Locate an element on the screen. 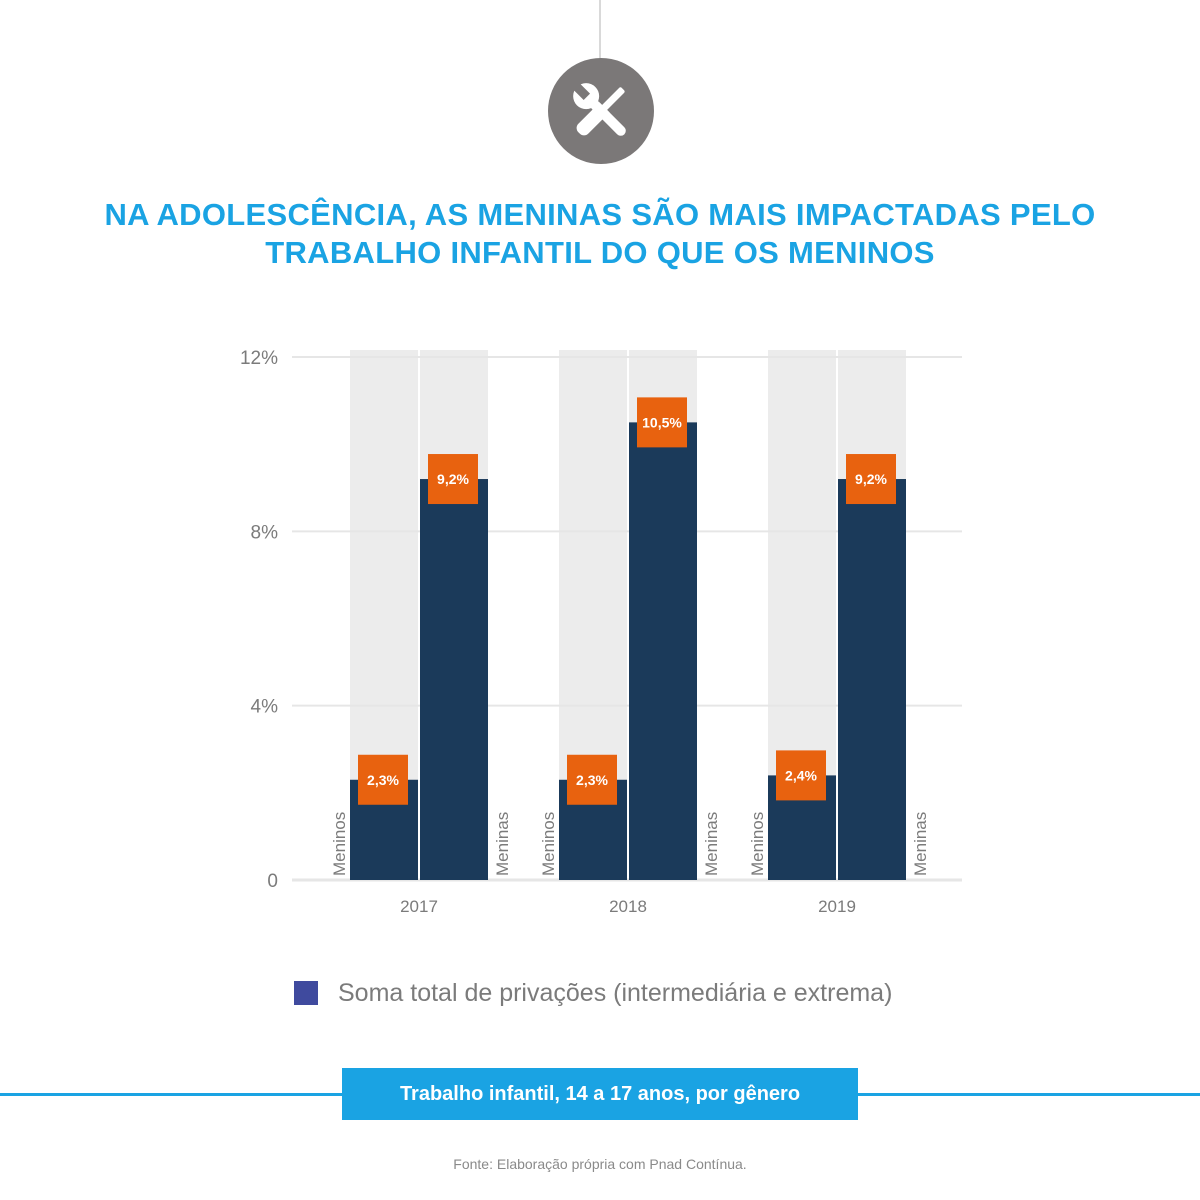 This screenshot has height=1200, width=1200. chart-title-line-2: TRABALHO INFANTIL DO QUE OS MENINOS is located at coordinates (600, 252).